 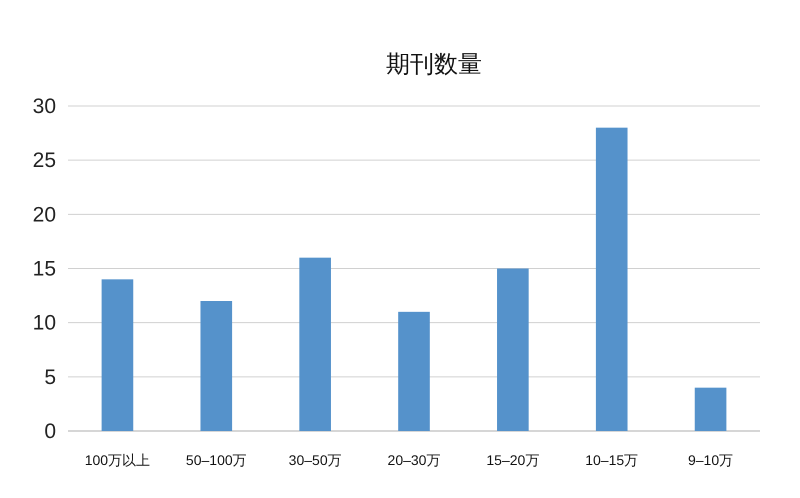 What do you see at coordinates (50, 431) in the screenshot?
I see `y-tick-label: 0` at bounding box center [50, 431].